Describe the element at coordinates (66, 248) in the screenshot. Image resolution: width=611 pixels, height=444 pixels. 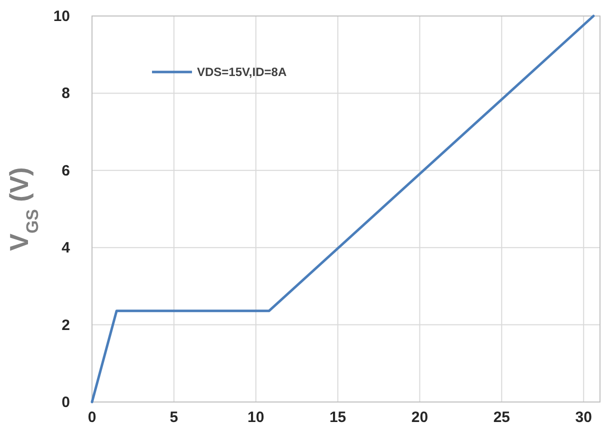
I see `y-tick-label: 4` at that location.